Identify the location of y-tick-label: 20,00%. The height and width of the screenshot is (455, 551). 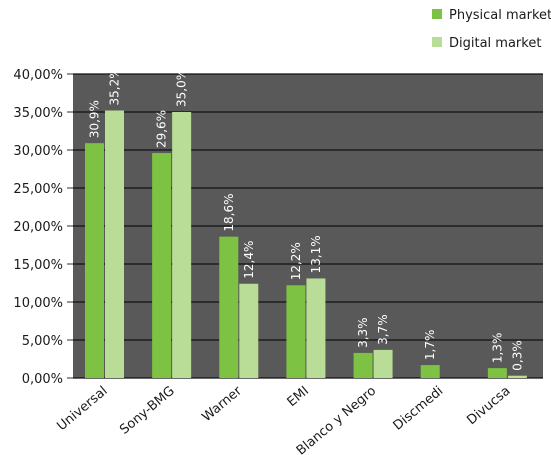
(38, 227).